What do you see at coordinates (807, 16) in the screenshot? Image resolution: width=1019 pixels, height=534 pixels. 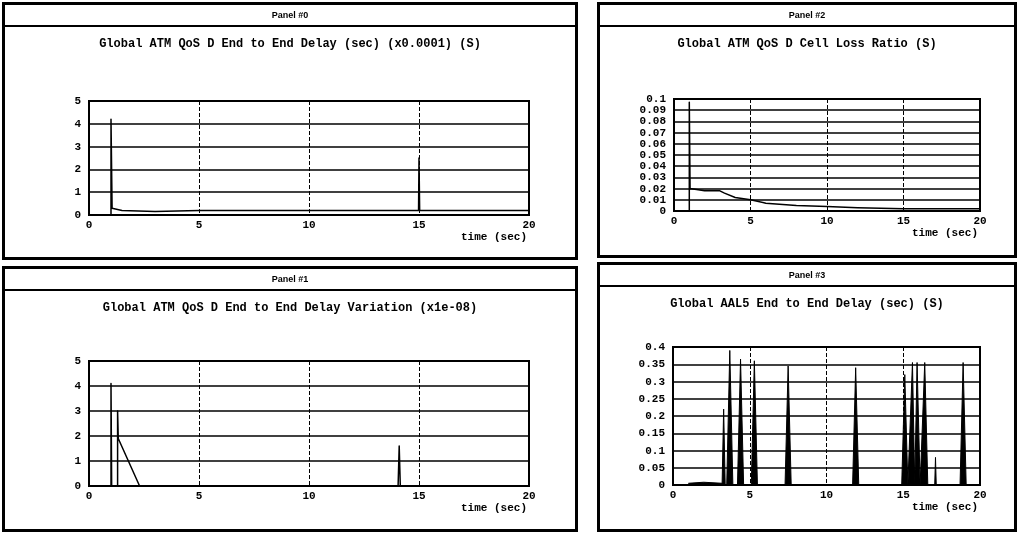 I see `chart-subtitle: Panel #2` at bounding box center [807, 16].